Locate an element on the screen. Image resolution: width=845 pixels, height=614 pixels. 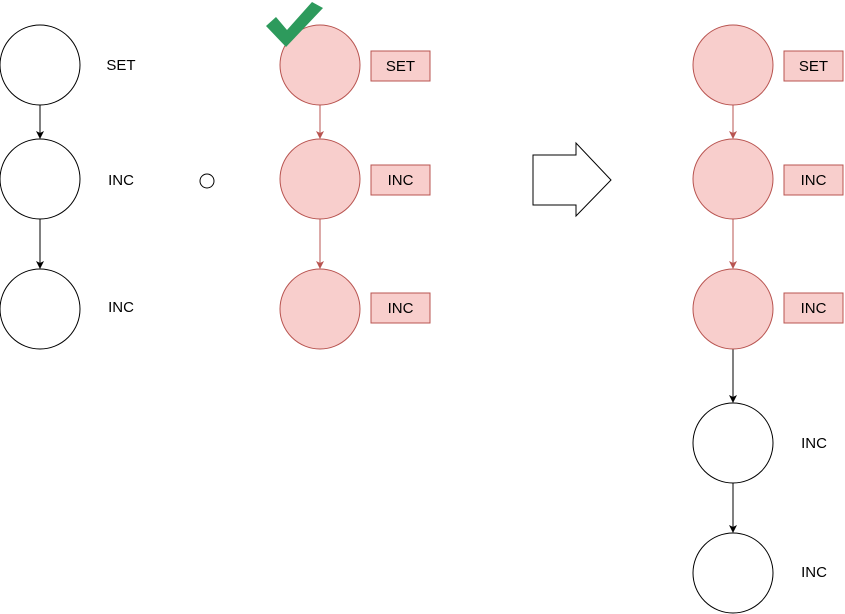
middle-label-3: INC is located at coordinates (401, 308).